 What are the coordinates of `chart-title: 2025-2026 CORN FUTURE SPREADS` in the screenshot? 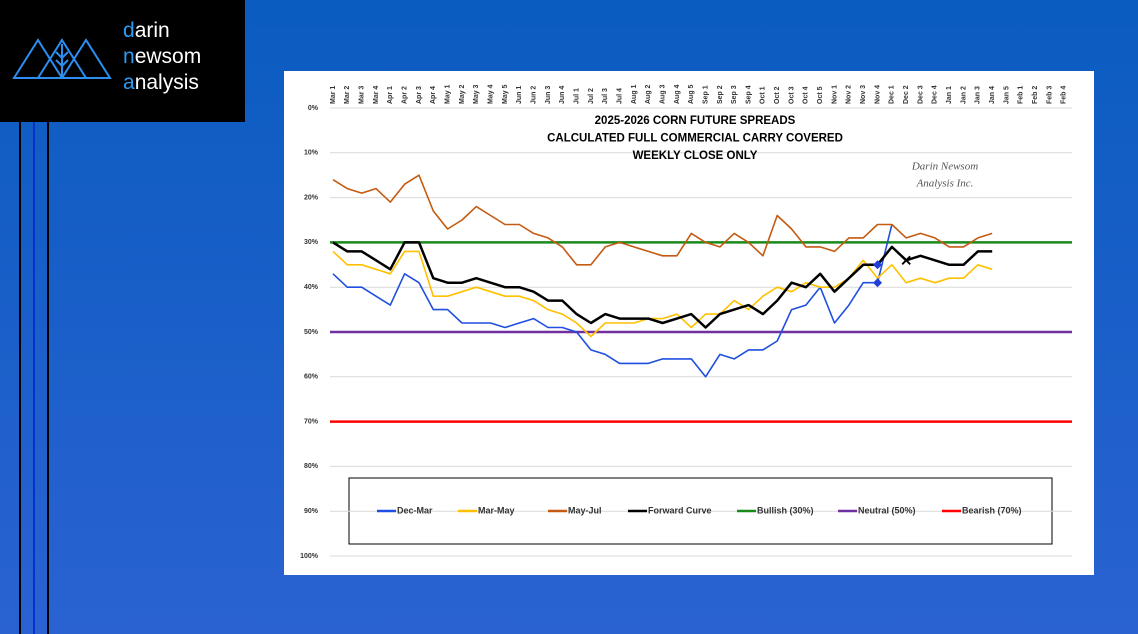 It's located at (695, 121).